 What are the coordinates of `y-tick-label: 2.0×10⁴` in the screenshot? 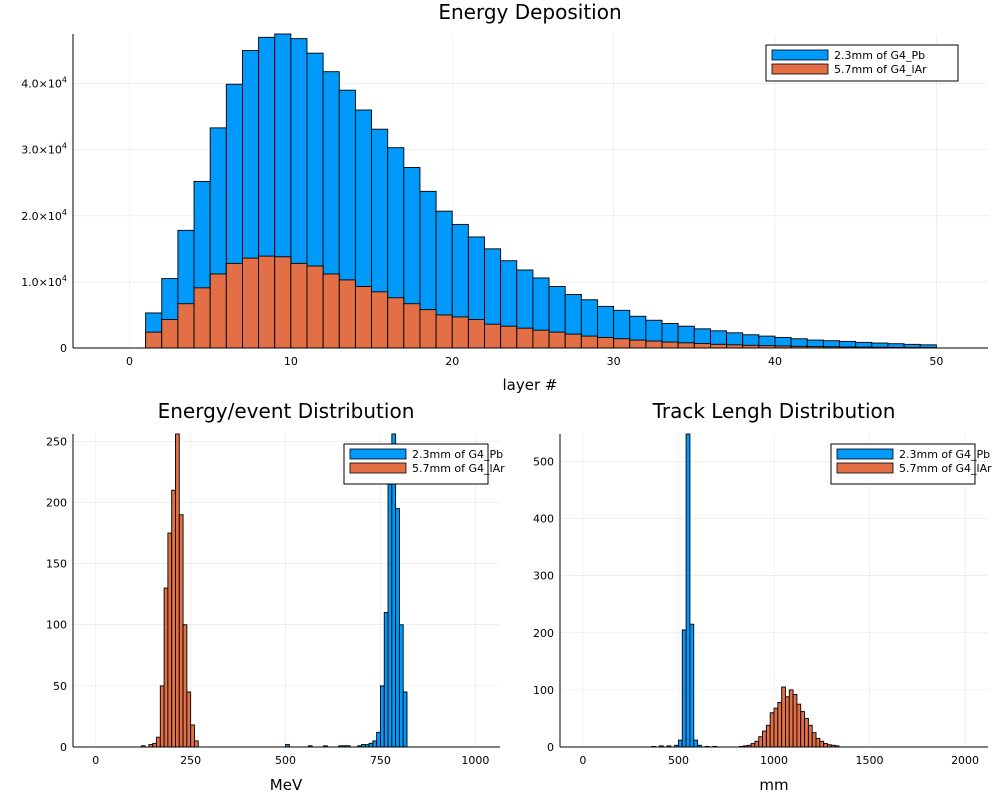 It's located at (44, 215).